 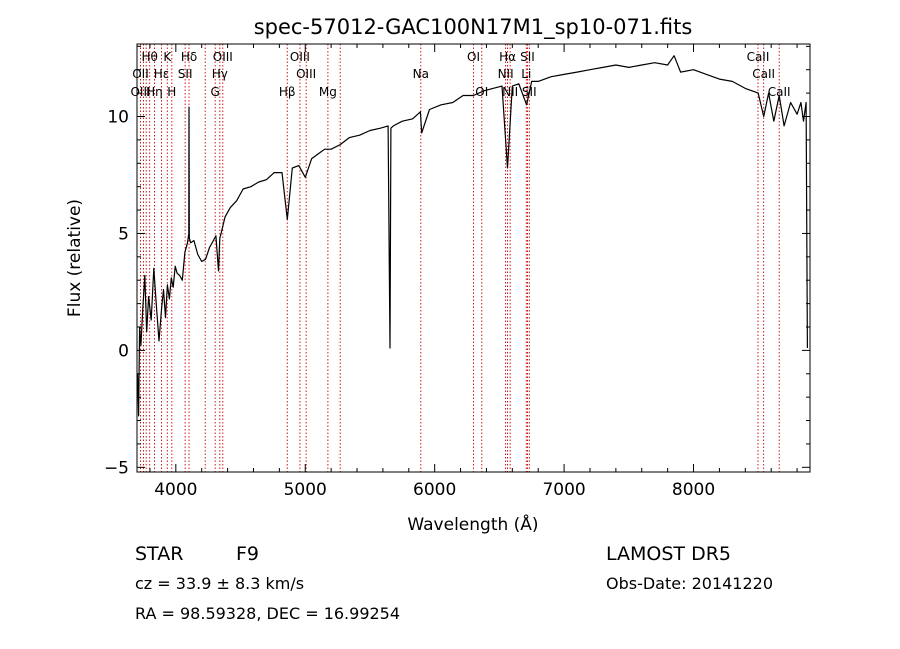 What do you see at coordinates (189, 57) in the screenshot?
I see `line-label: Hδ` at bounding box center [189, 57].